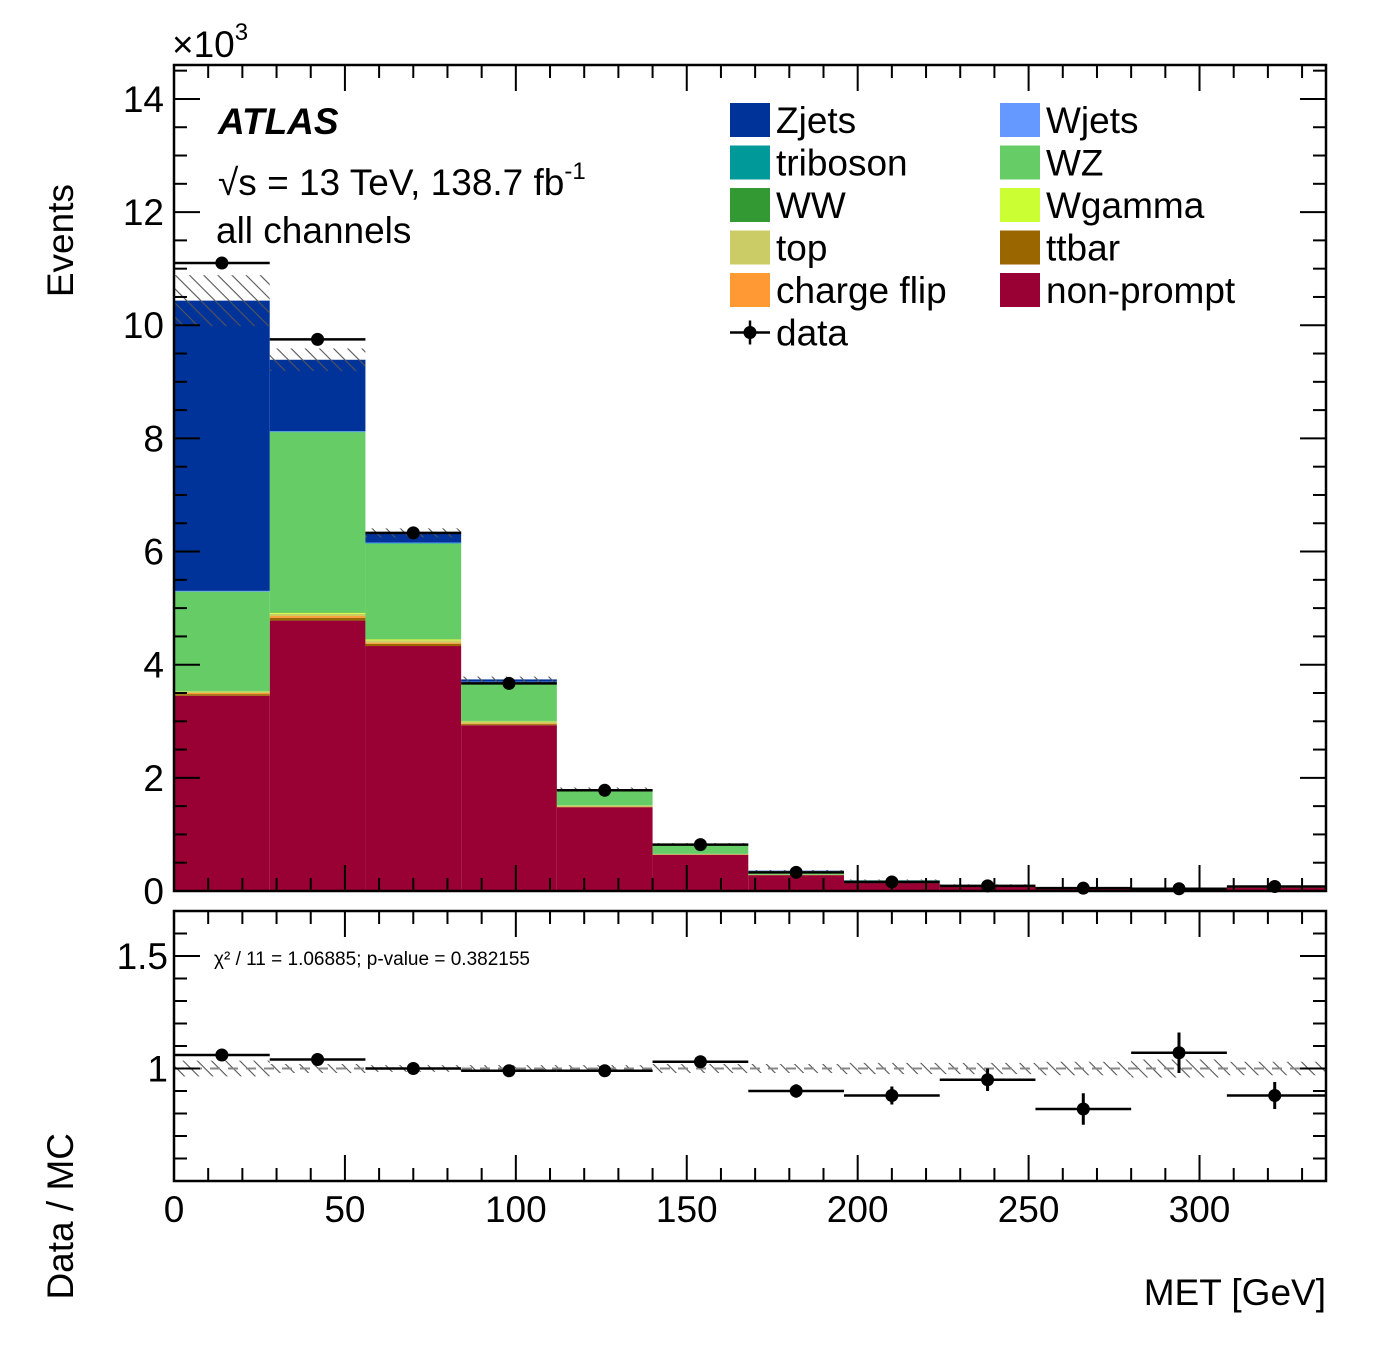 The height and width of the screenshot is (1350, 1392). I want to click on y-tick-label: 10, so click(143, 325).